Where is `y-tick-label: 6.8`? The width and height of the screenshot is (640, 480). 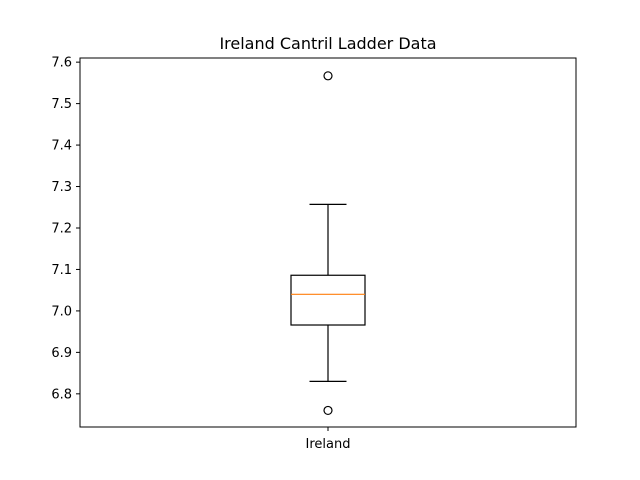
y-tick-label: 6.8 is located at coordinates (61, 394).